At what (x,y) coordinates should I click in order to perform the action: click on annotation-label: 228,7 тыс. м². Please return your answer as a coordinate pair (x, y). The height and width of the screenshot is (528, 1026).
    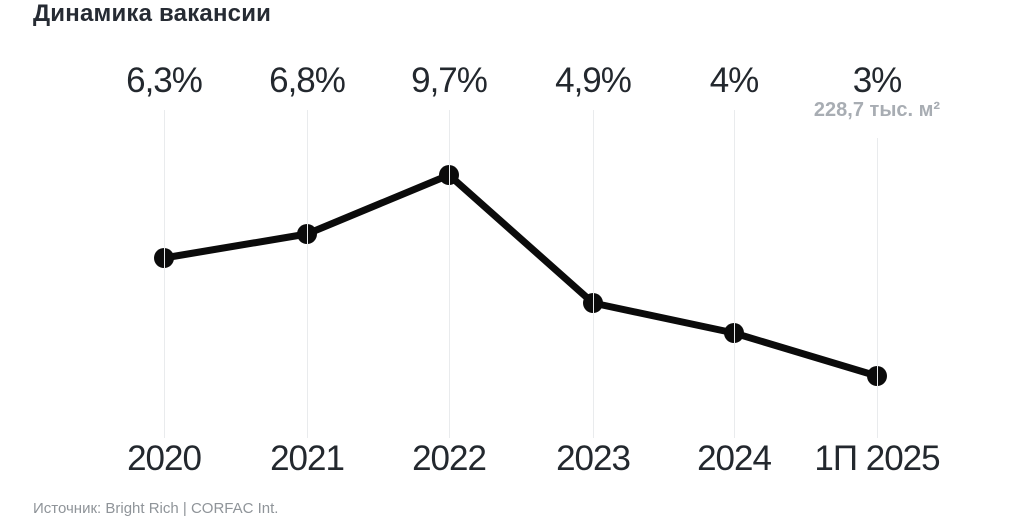
    Looking at the image, I should click on (877, 110).